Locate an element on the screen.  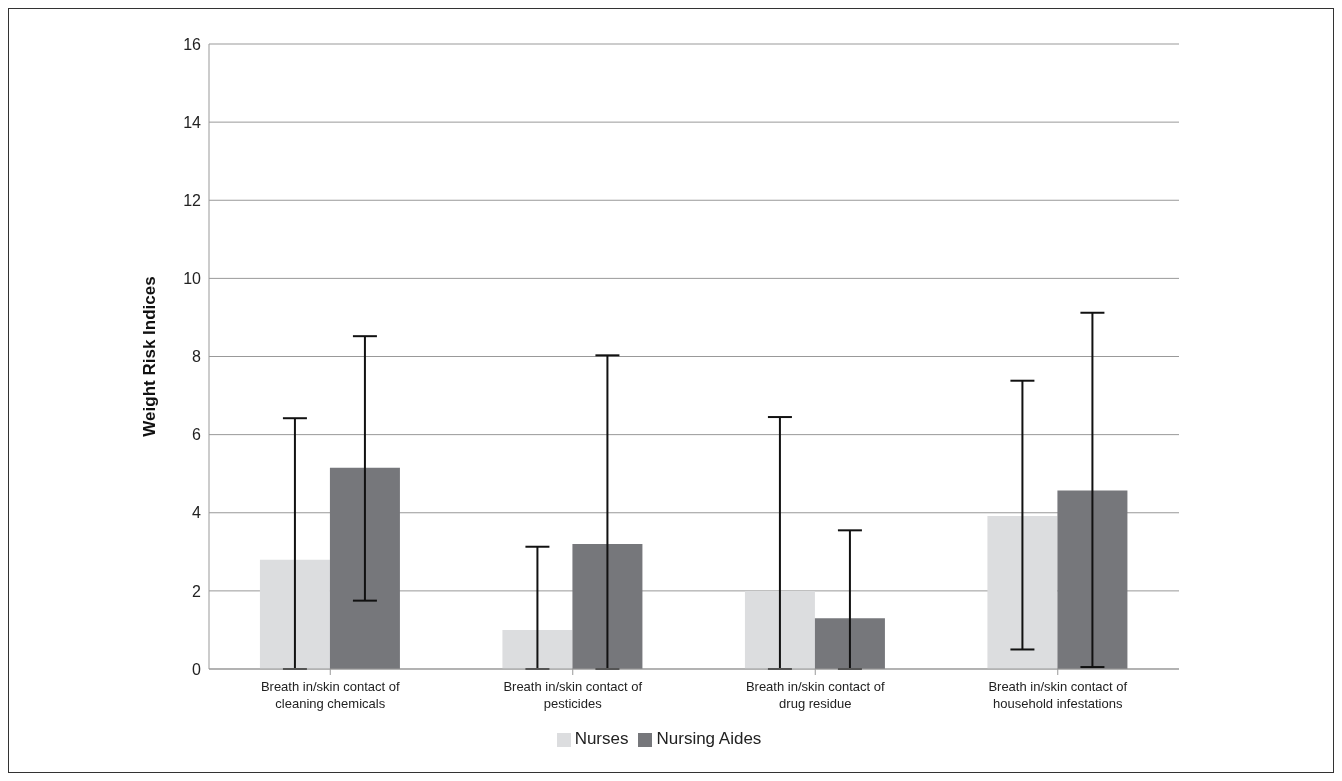
y-tick-label: 2 is located at coordinates (197, 591).